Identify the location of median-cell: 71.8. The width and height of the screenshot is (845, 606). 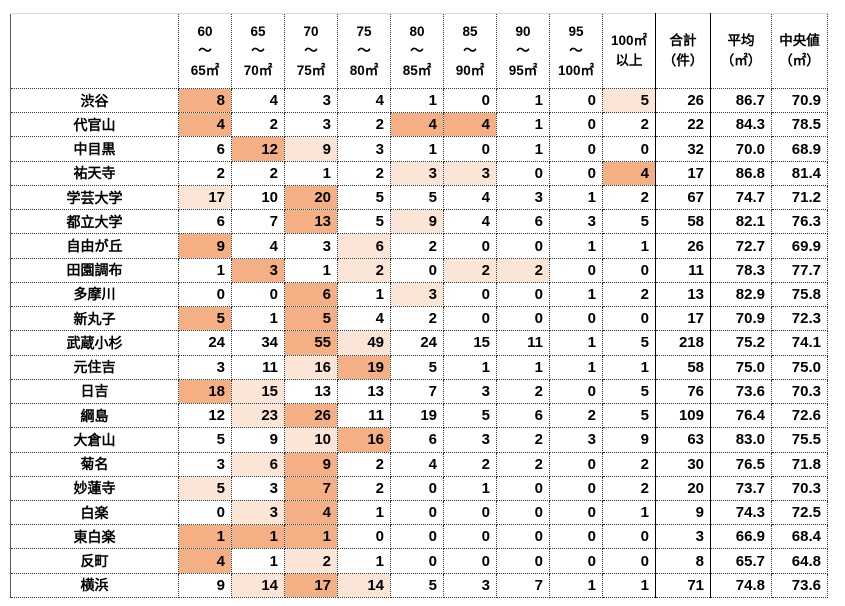
(799, 464).